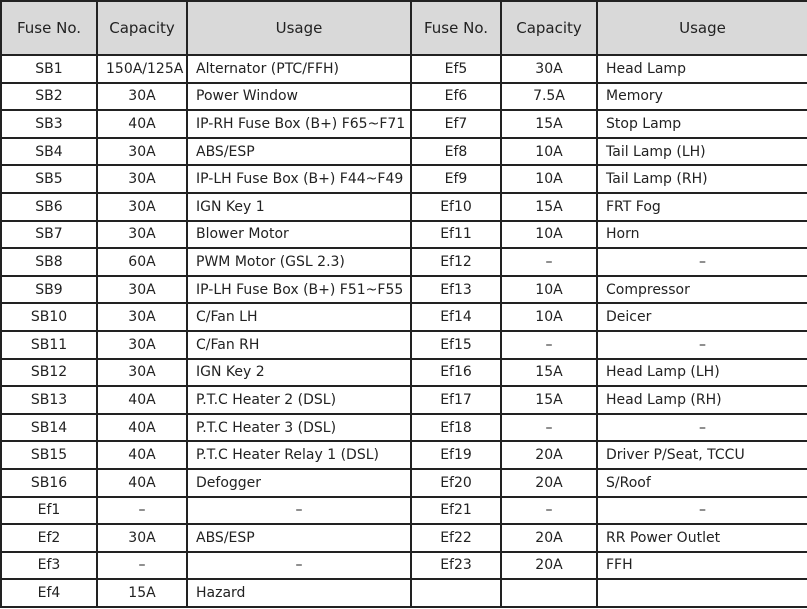 The image size is (807, 609). Describe the element at coordinates (456, 372) in the screenshot. I see `cell-fuse-no: Ef16` at that location.